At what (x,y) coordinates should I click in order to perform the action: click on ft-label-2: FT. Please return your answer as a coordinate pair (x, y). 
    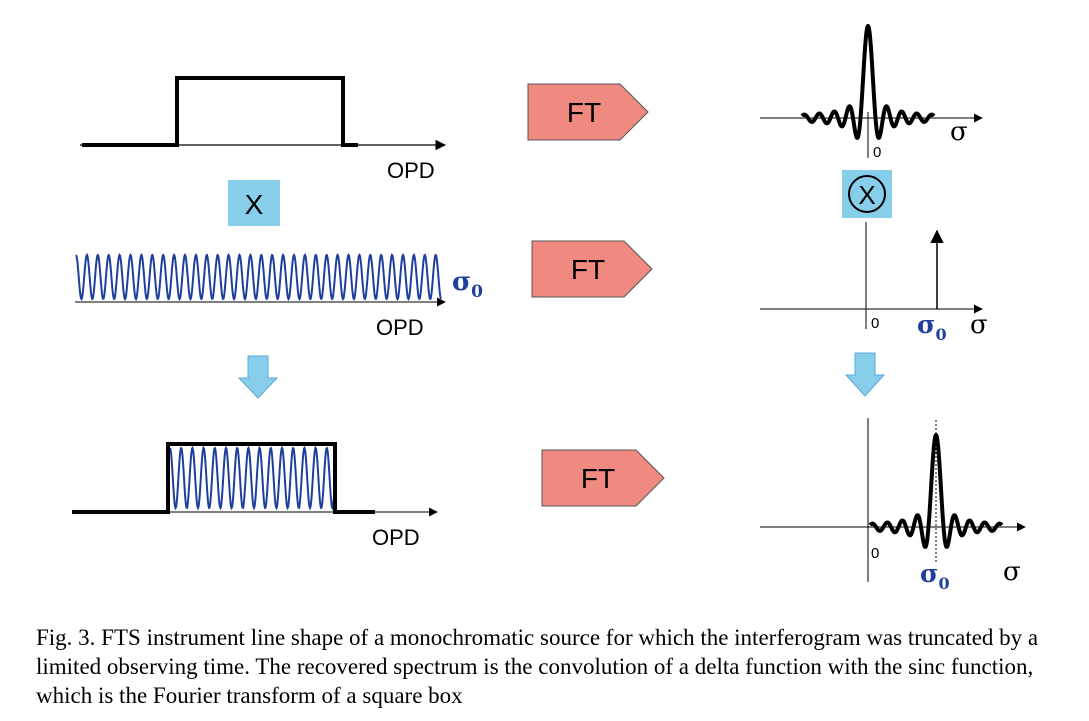
    Looking at the image, I should click on (588, 269).